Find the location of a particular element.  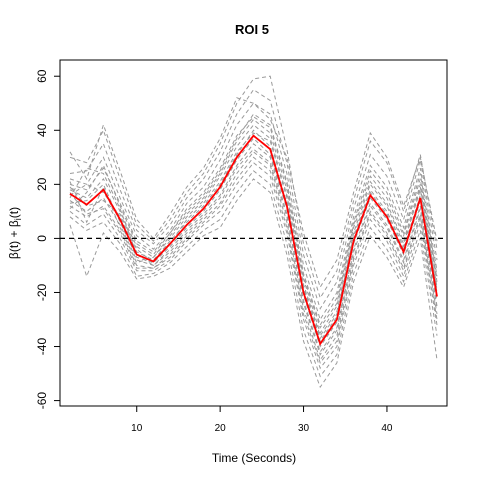

y-tick-label: -20 is located at coordinates (42, 292).